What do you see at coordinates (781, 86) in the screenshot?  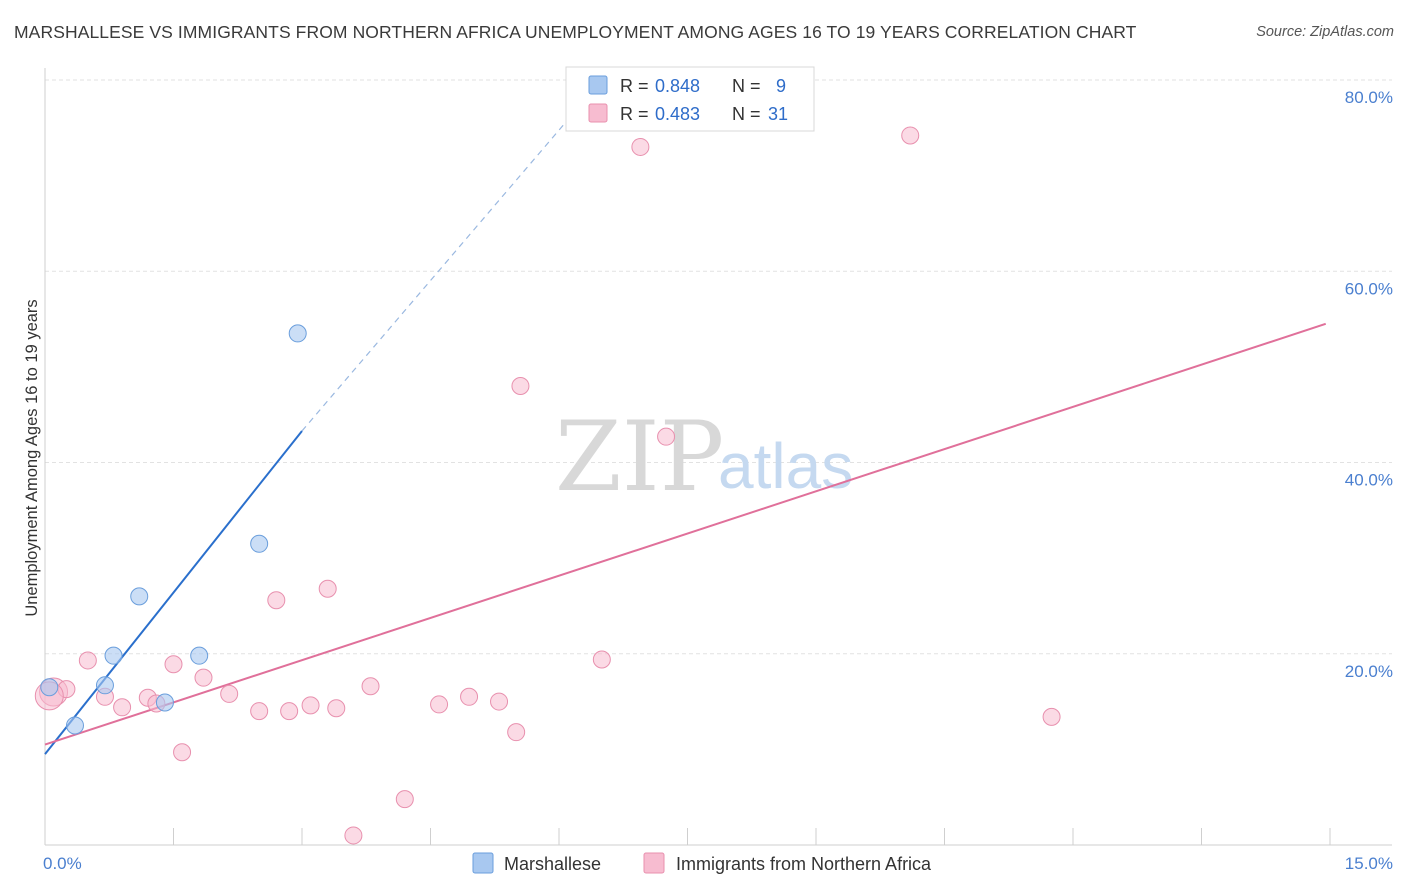 I see `legend-n-value-1: 9` at bounding box center [781, 86].